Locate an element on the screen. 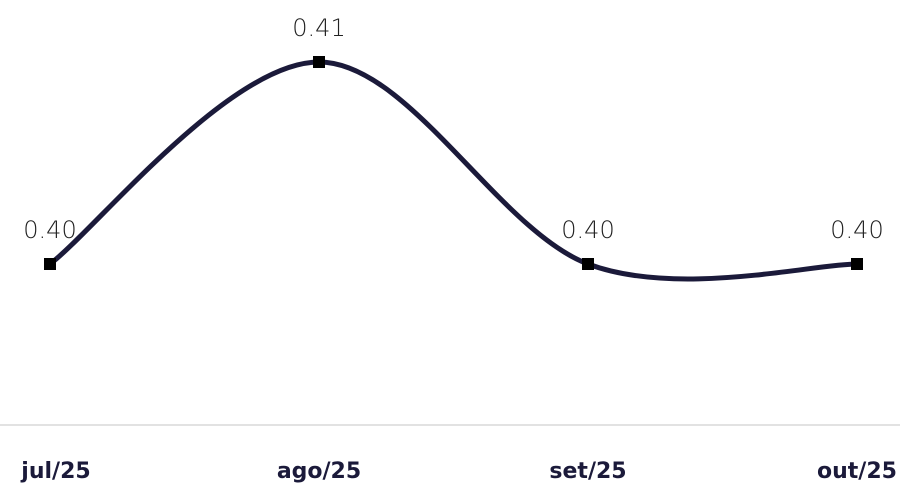 The height and width of the screenshot is (485, 900). x-tick-label: set/25 is located at coordinates (587, 471).